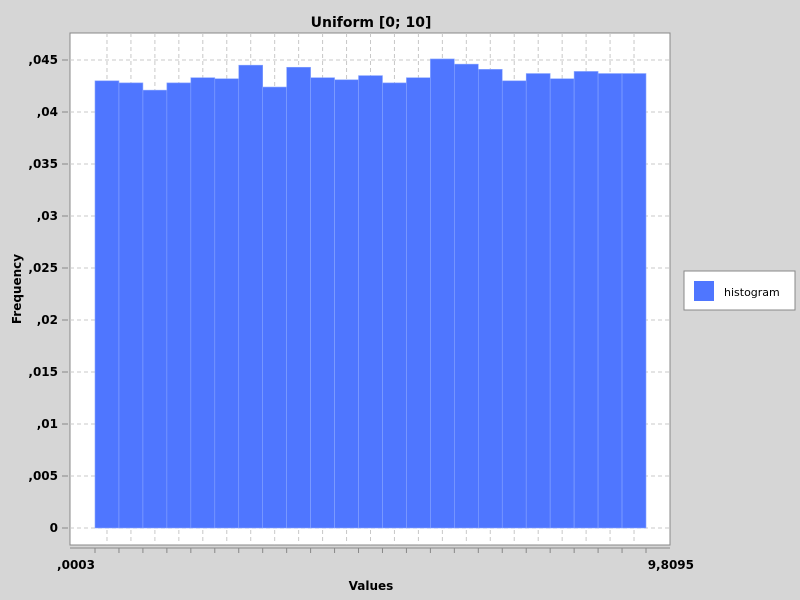 The width and height of the screenshot is (800, 600). I want to click on y-tick-label: ,03, so click(47, 216).